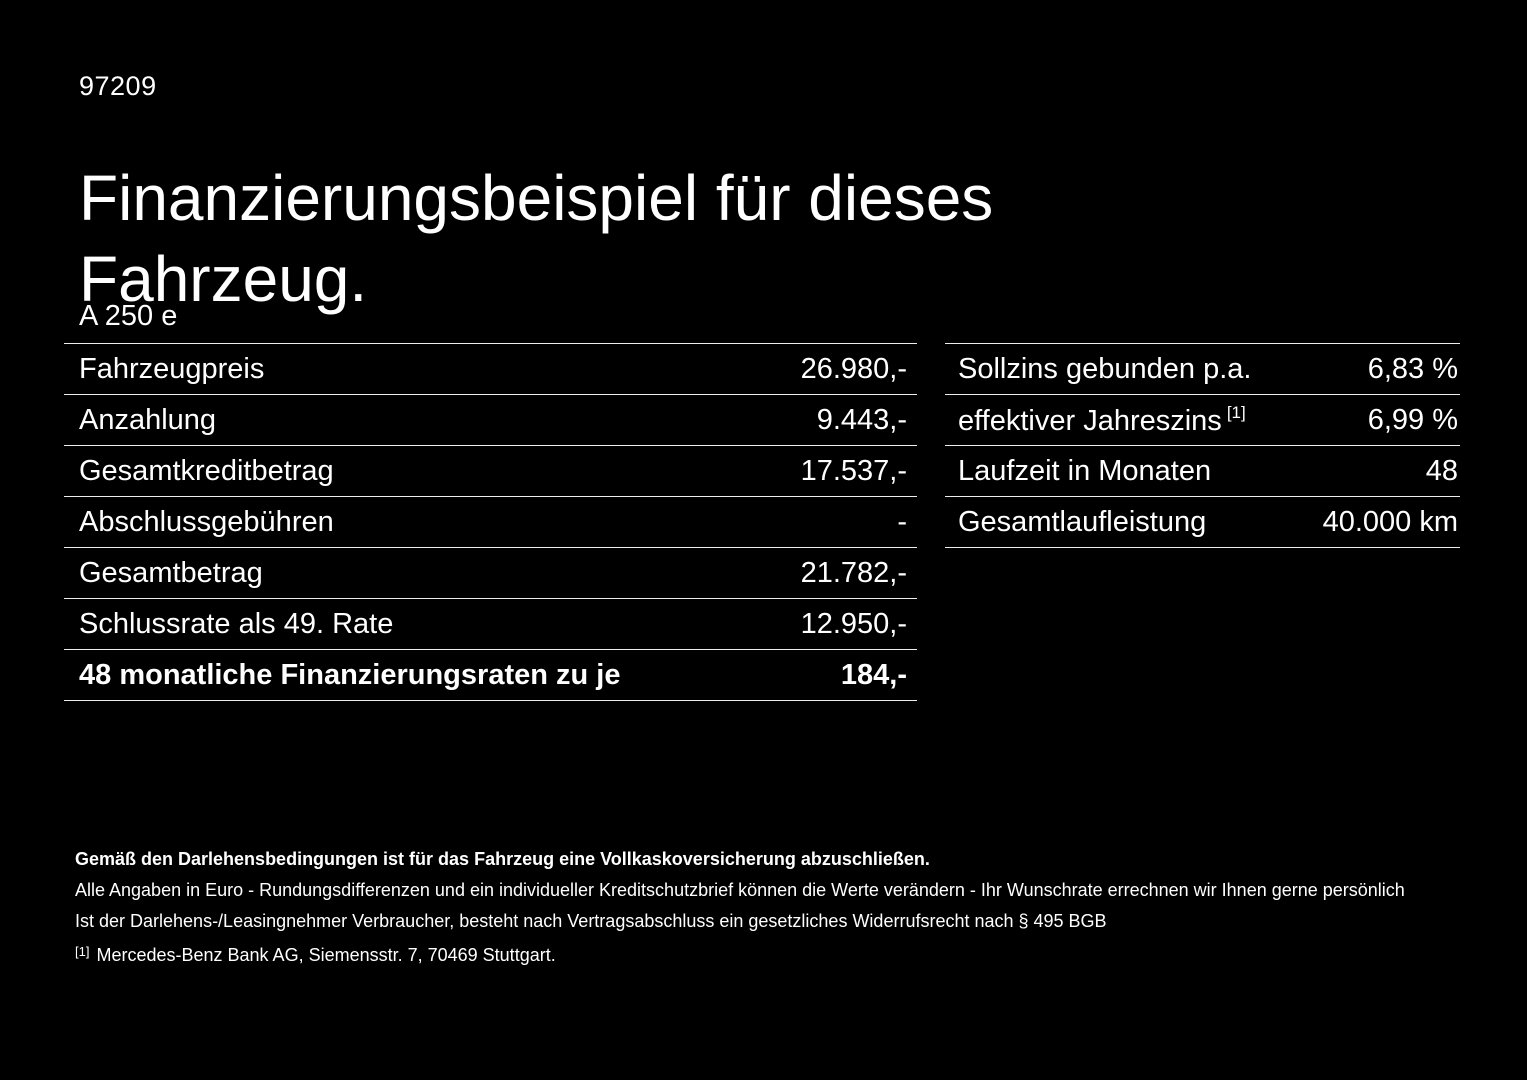  Describe the element at coordinates (1105, 368) in the screenshot. I see `row-label: Sollzins gebunden p.a.` at that location.